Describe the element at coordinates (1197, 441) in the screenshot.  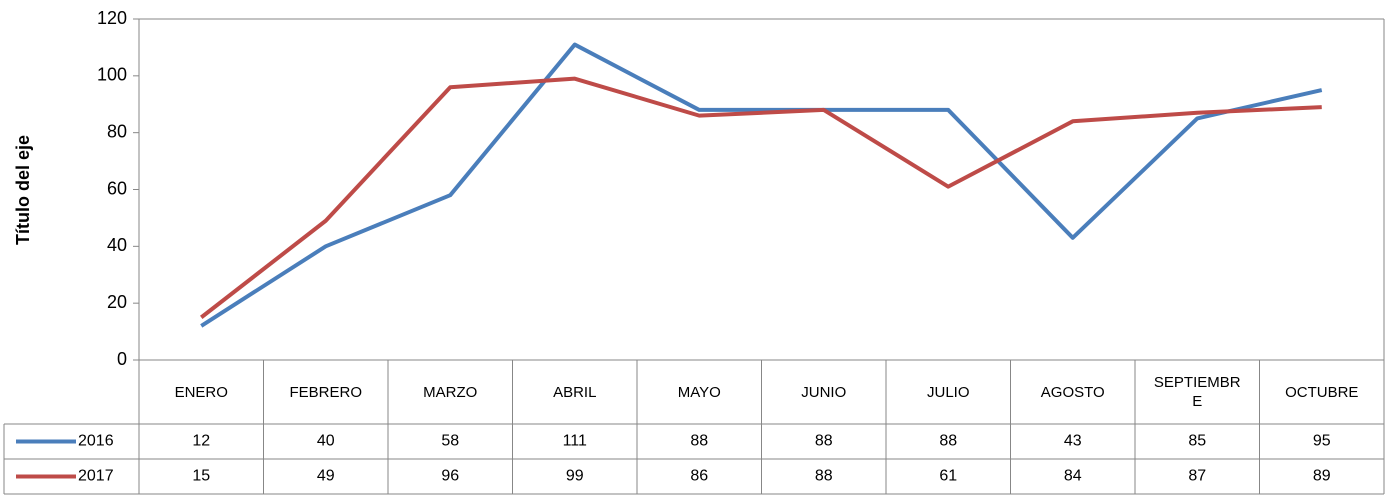
I see `table-value: 85` at that location.